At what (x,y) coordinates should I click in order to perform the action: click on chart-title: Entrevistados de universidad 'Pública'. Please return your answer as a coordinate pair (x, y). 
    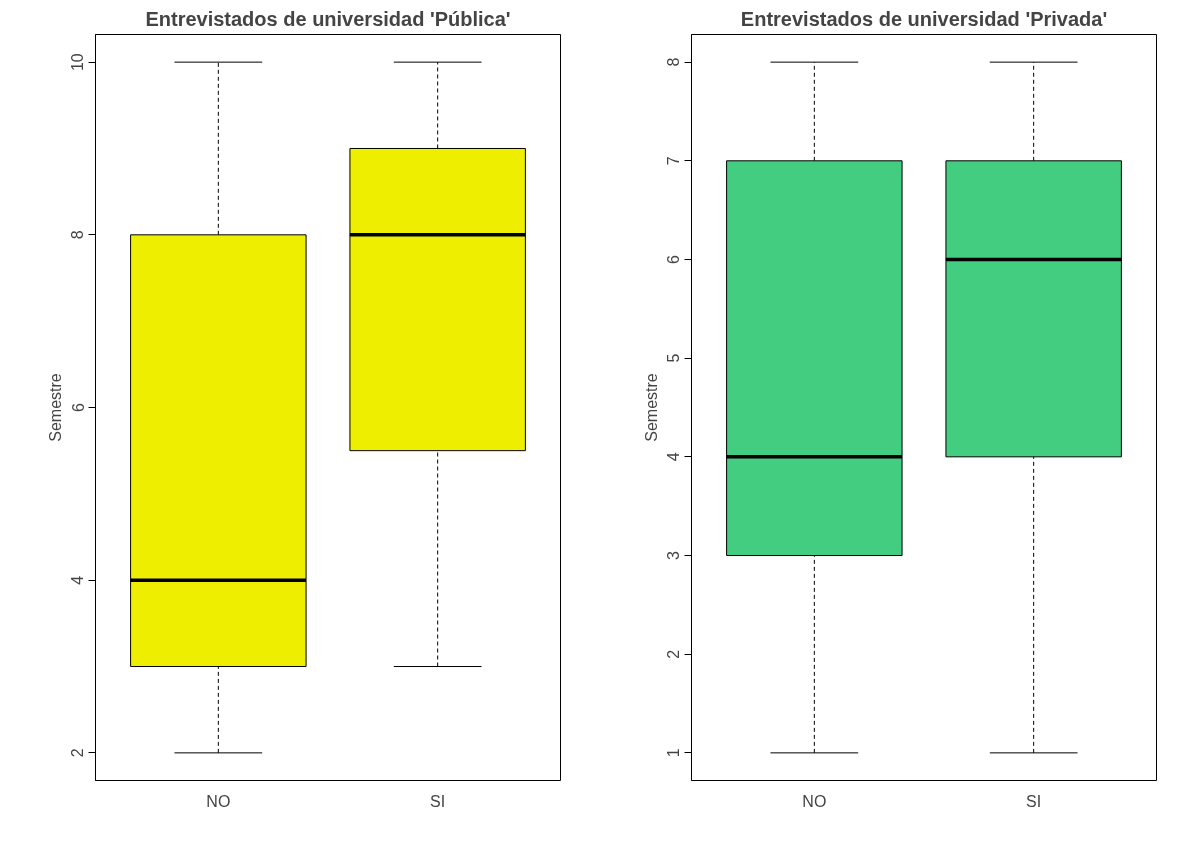
    Looking at the image, I should click on (328, 18).